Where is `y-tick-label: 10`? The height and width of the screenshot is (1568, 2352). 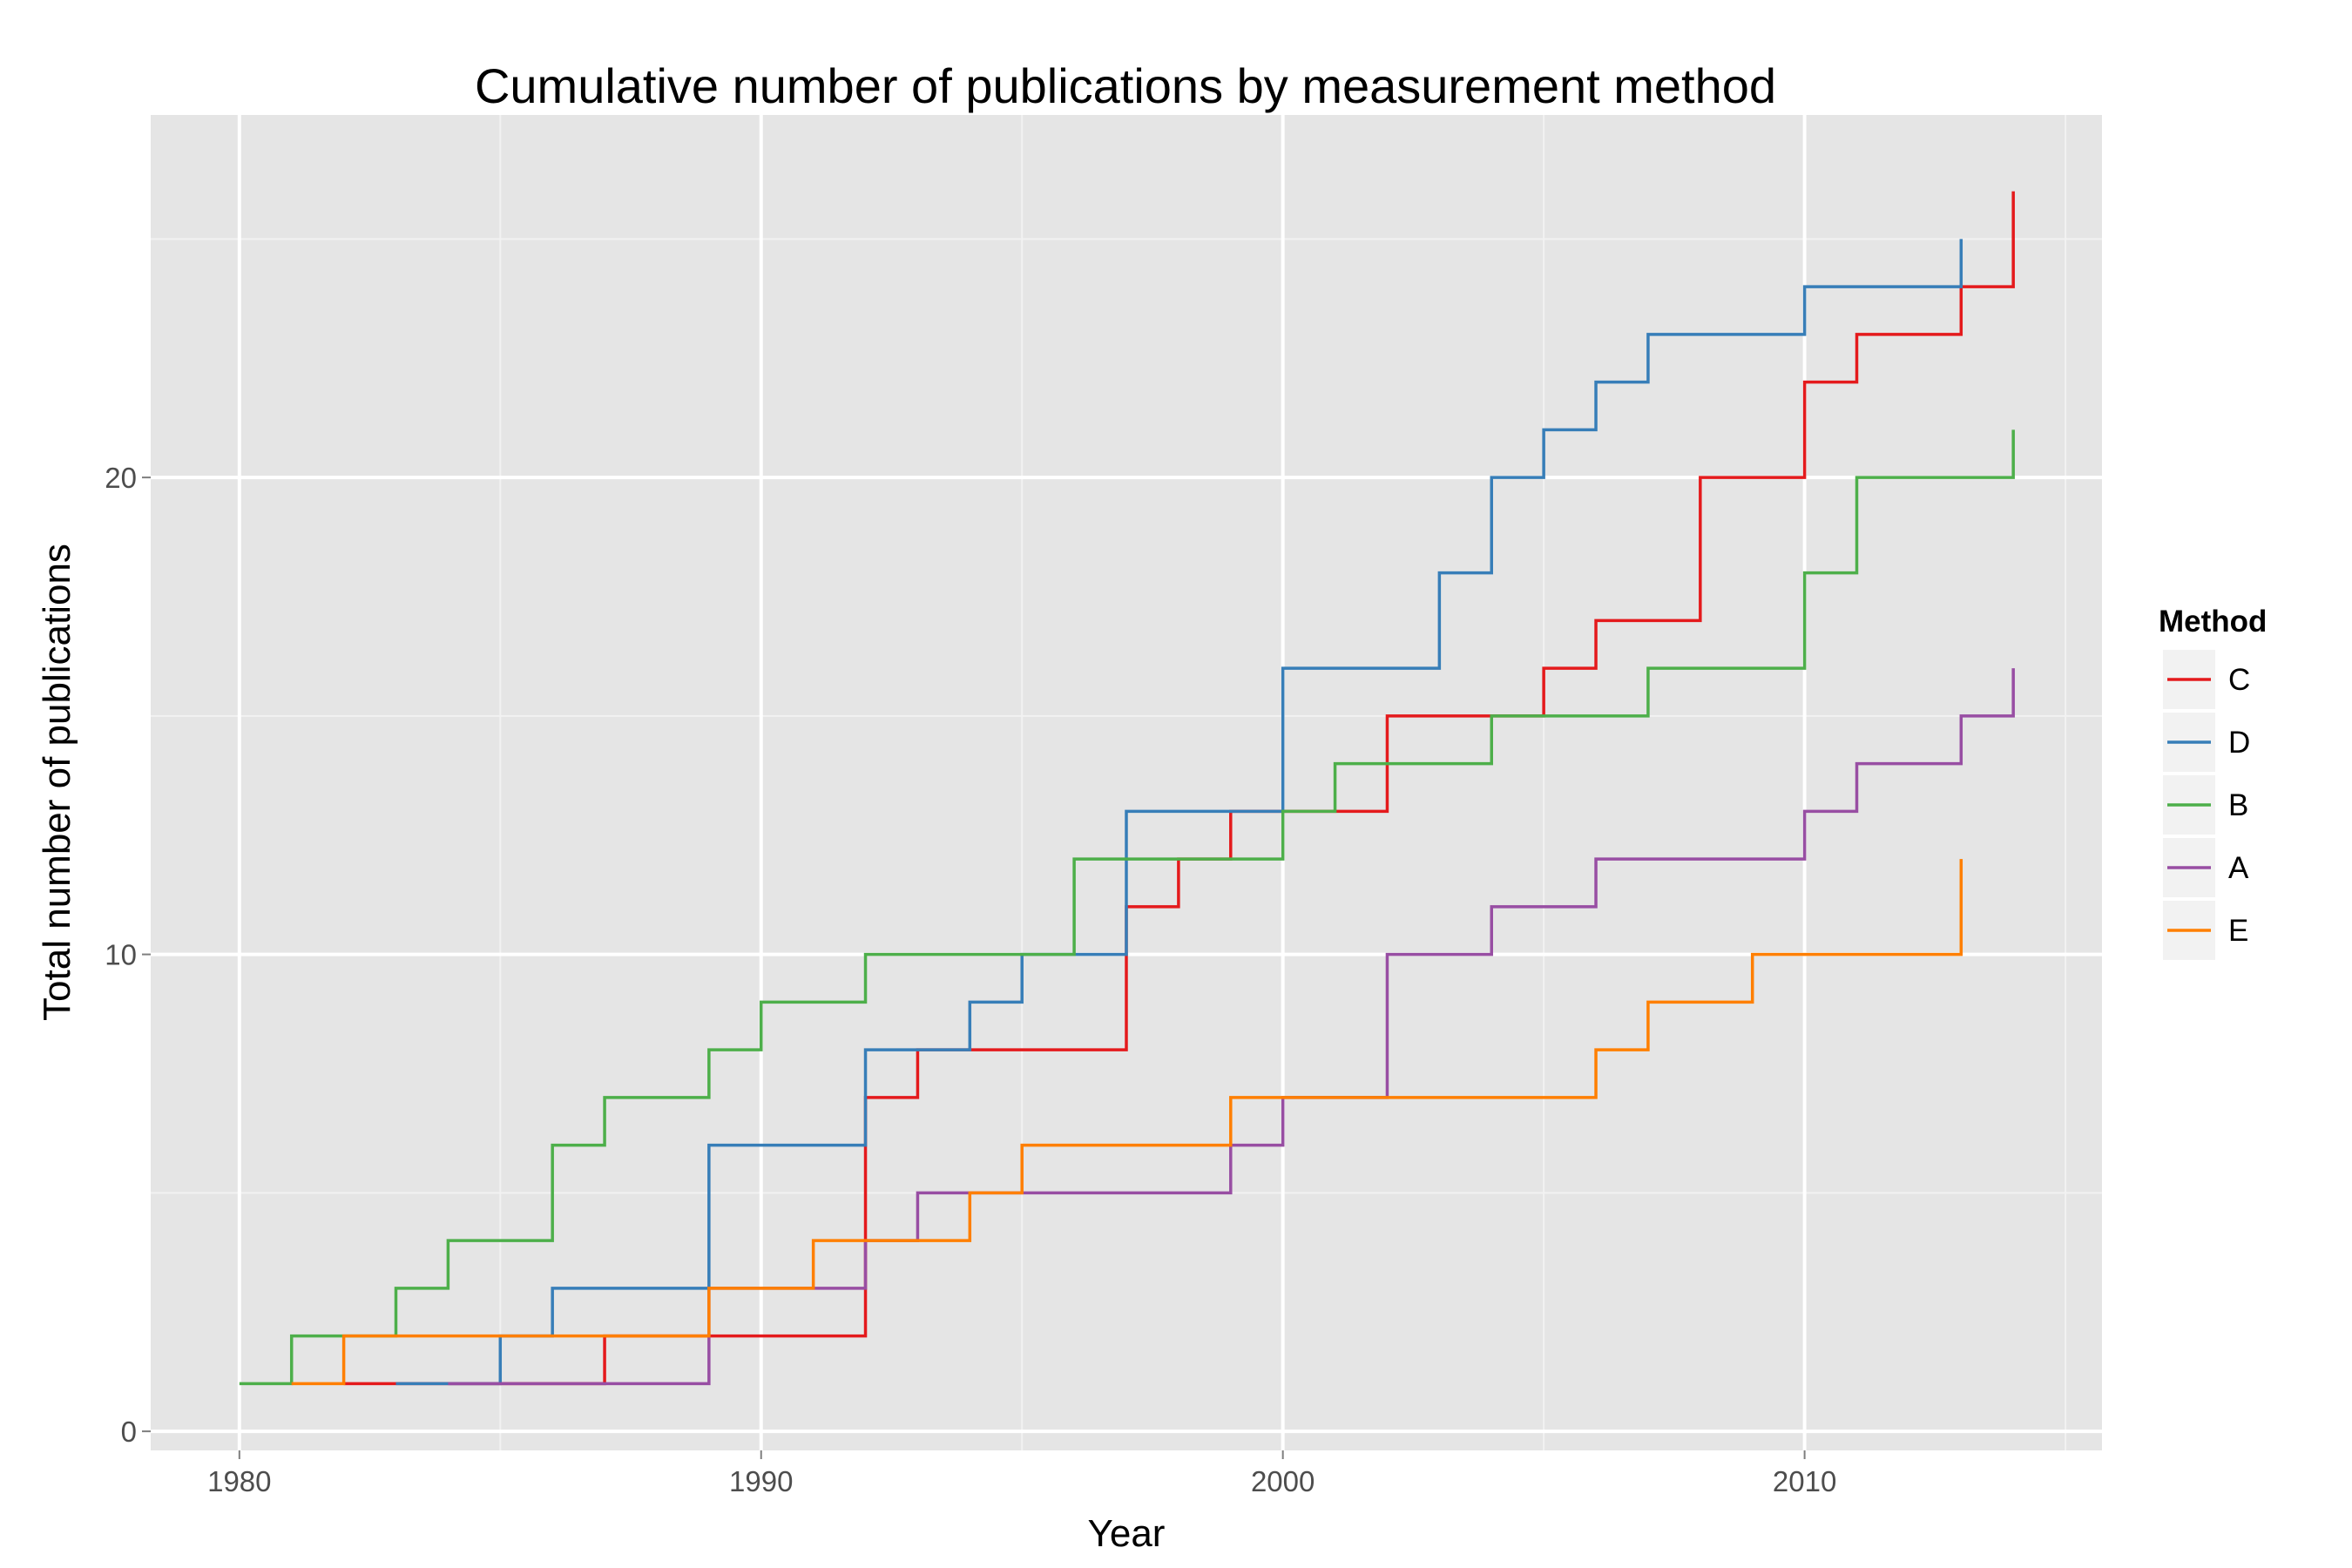 y-tick-label: 10 is located at coordinates (121, 955).